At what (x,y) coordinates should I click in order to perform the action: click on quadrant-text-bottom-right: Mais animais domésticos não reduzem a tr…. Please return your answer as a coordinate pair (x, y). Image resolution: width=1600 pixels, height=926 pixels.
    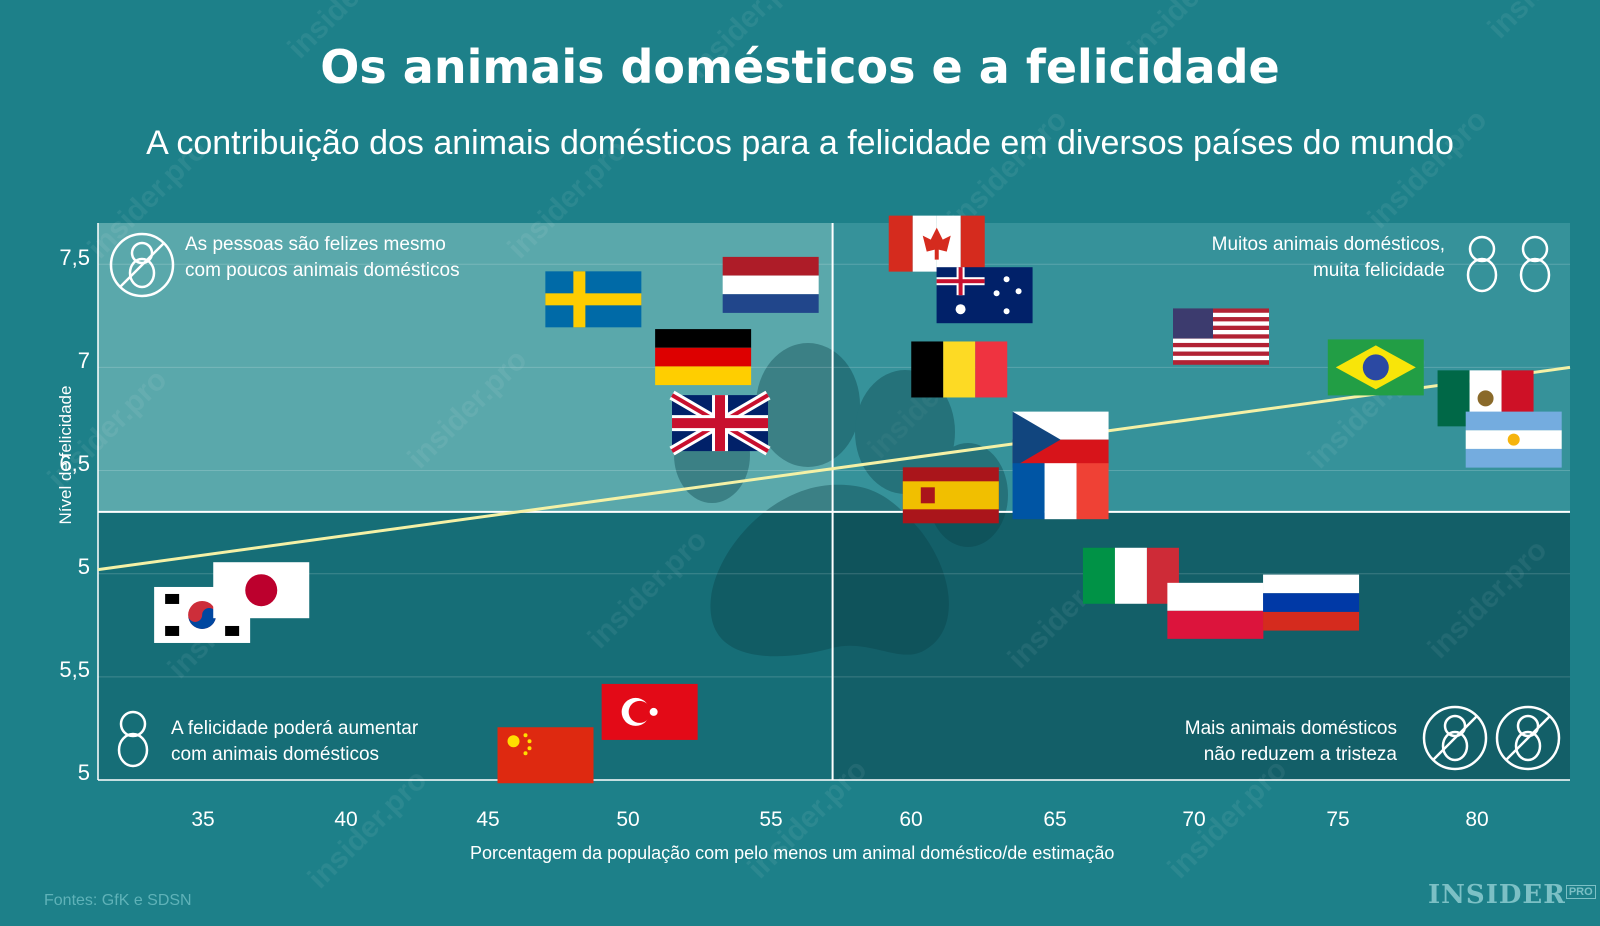
    Looking at the image, I should click on (1291, 742).